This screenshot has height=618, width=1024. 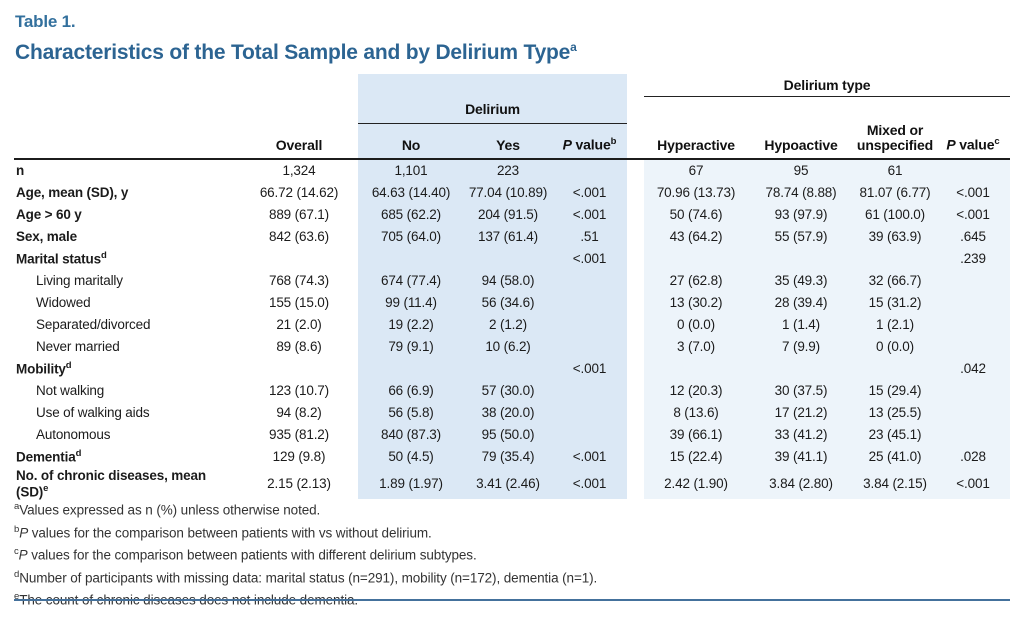 What do you see at coordinates (512, 368) in the screenshot?
I see `table-row: Mobilityd <.001 .042` at bounding box center [512, 368].